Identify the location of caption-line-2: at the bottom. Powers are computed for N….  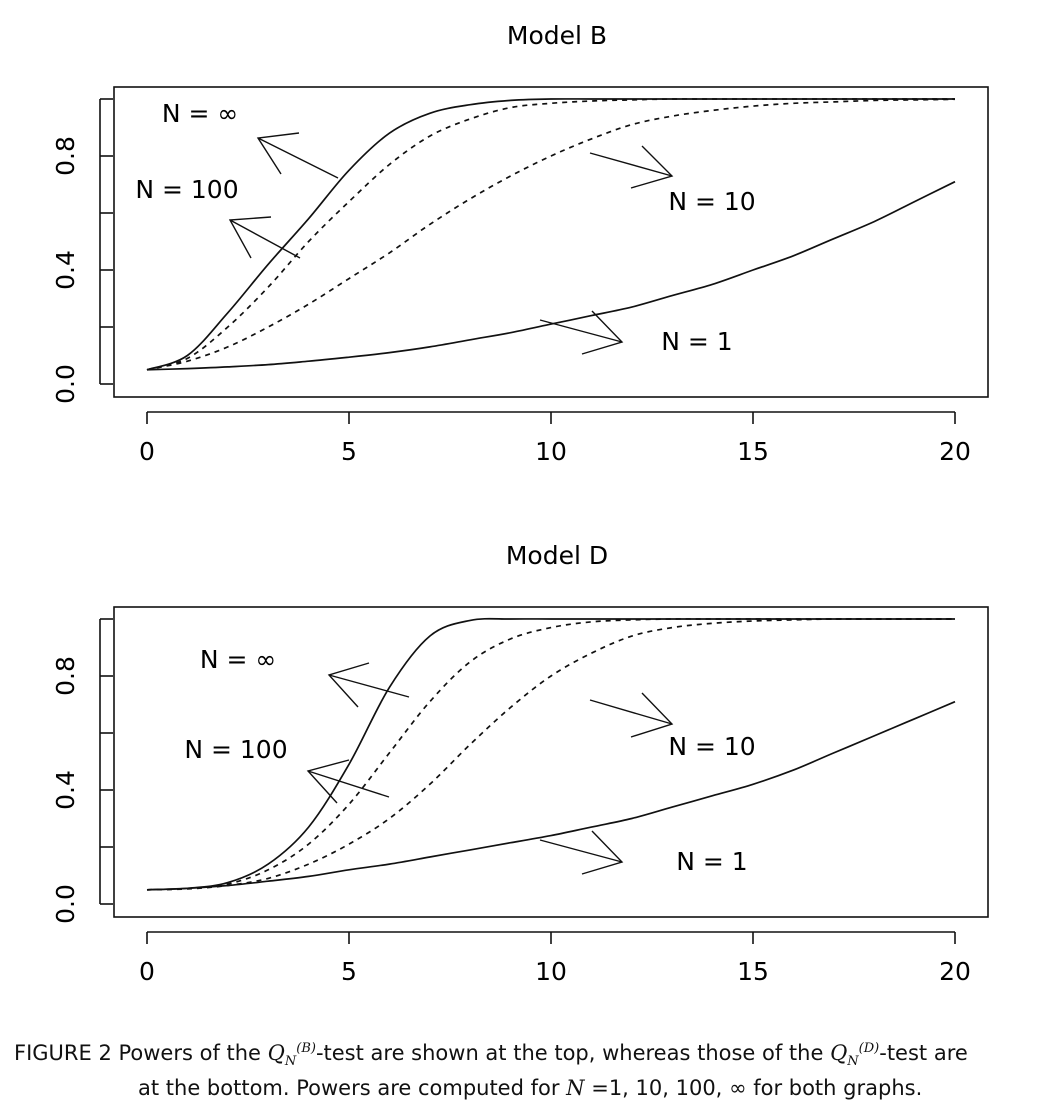
(530, 1088).